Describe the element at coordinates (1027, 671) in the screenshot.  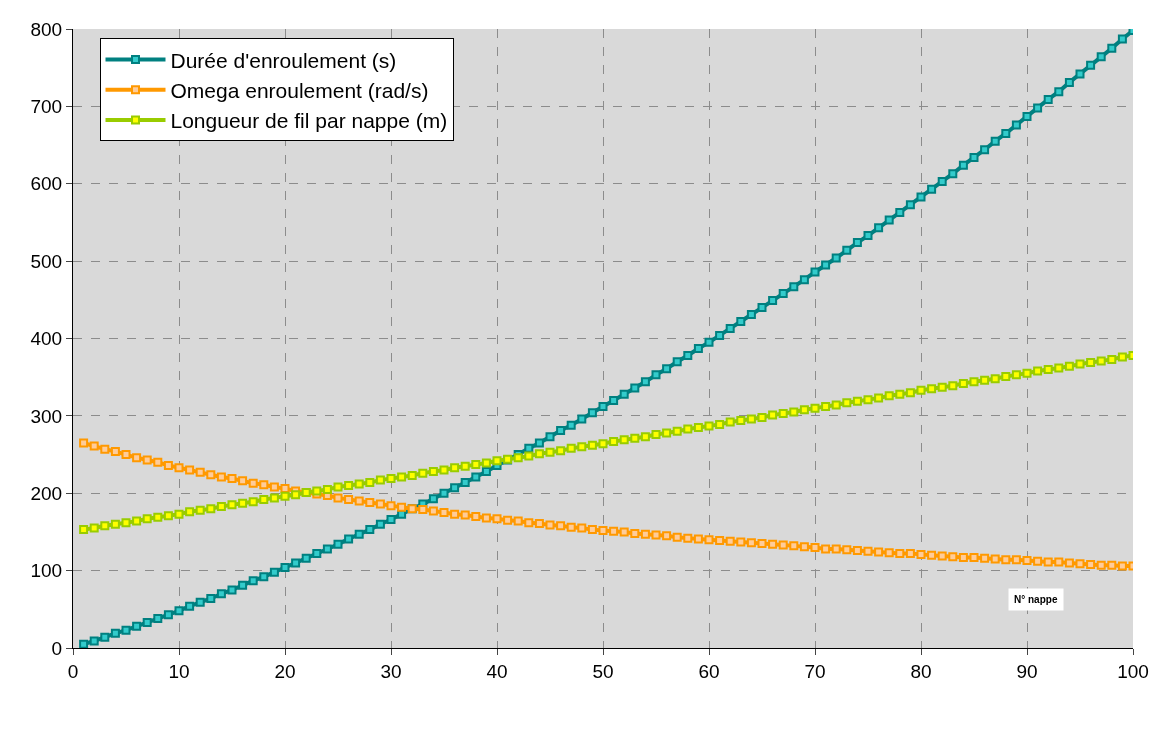
I see `x-tick-label: 90` at that location.